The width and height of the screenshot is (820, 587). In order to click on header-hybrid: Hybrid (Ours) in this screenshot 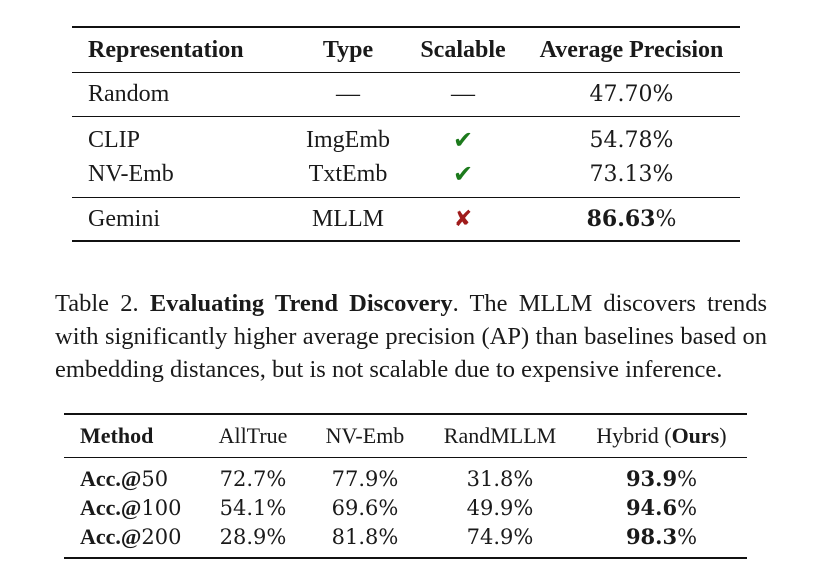, I will do `click(661, 435)`.